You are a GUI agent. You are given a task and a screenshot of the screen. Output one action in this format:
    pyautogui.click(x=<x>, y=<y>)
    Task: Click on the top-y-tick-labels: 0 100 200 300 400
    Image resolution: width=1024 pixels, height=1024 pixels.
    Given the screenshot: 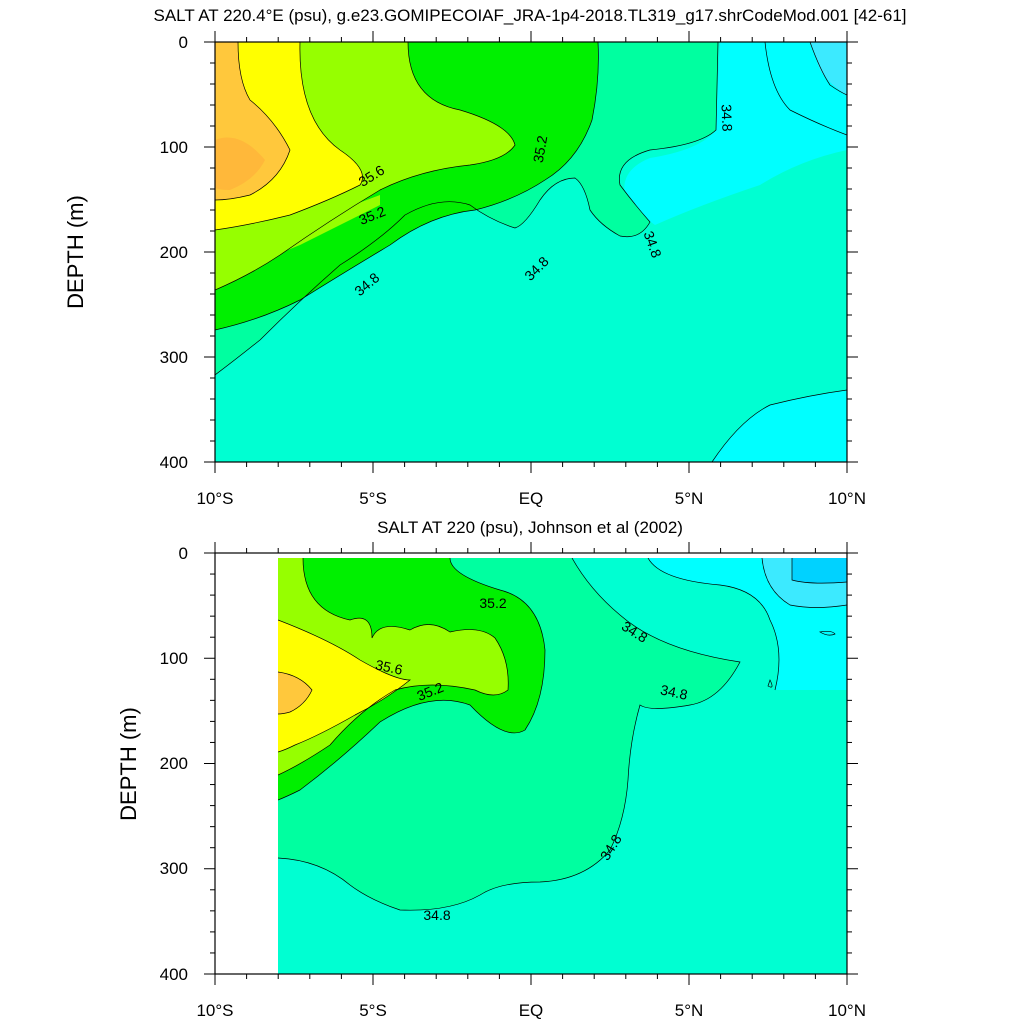 What is the action you would take?
    pyautogui.click(x=174, y=252)
    